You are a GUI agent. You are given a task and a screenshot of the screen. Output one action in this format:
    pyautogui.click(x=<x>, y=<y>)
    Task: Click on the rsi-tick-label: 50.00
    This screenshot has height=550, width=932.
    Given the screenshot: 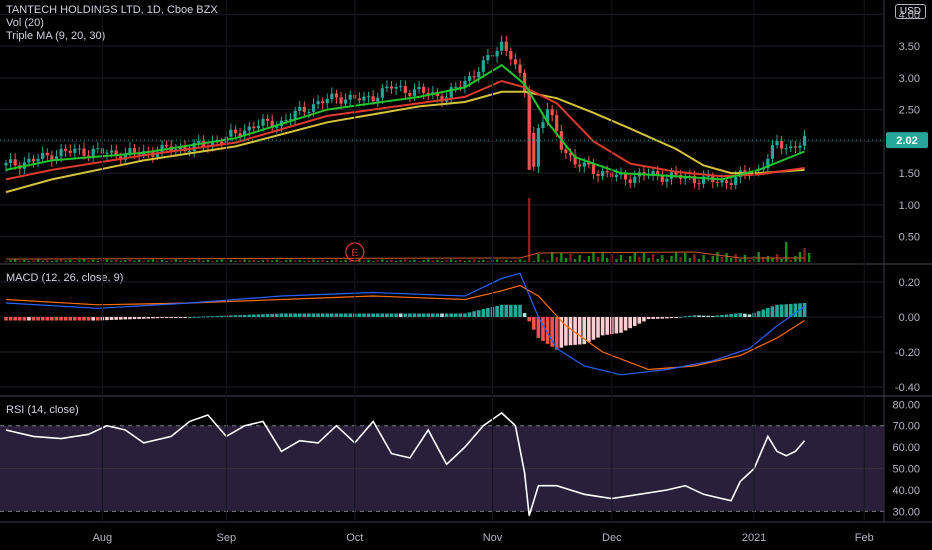 What is the action you would take?
    pyautogui.click(x=906, y=470)
    